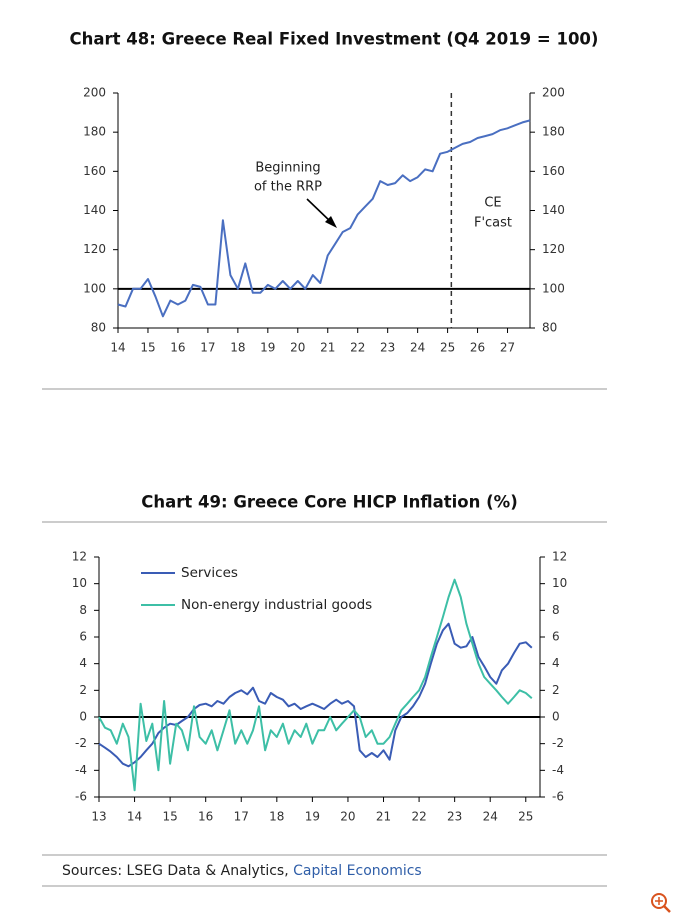  What do you see at coordinates (556, 717) in the screenshot?
I see `y2-tick-label: 0` at bounding box center [556, 717].